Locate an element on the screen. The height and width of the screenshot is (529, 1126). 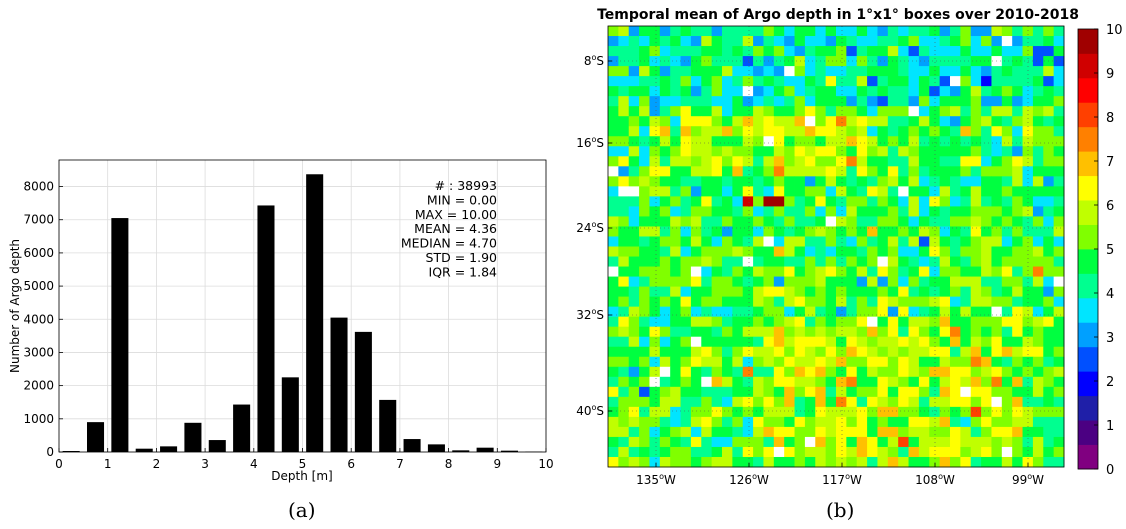
colorbar-tick-label: 1 is located at coordinates (1110, 426).